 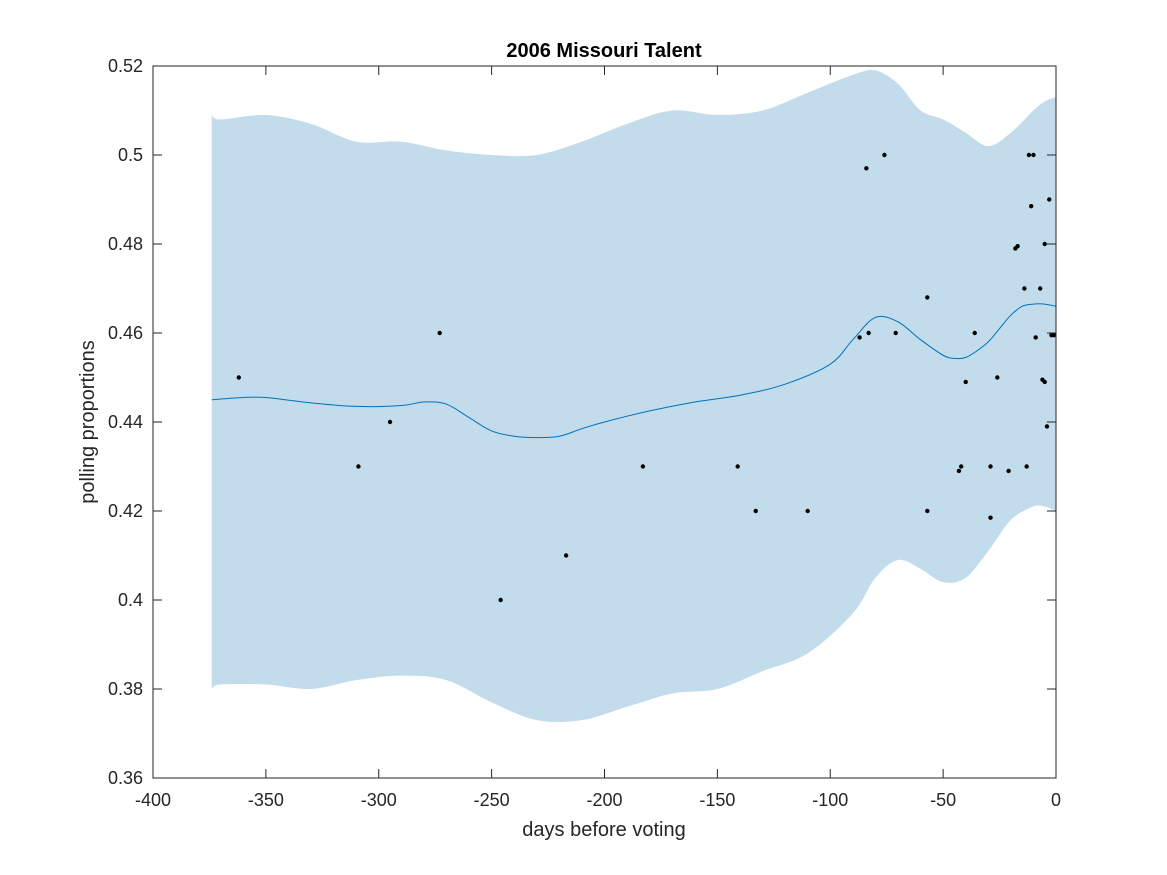 What do you see at coordinates (830, 800) in the screenshot?
I see `x-tick-label: -100` at bounding box center [830, 800].